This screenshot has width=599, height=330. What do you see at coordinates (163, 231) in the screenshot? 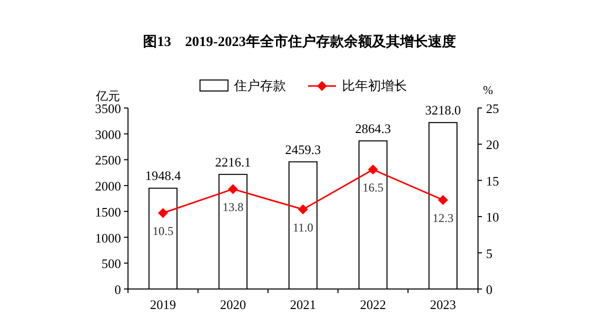
I see `data-label: 10.5` at bounding box center [163, 231].